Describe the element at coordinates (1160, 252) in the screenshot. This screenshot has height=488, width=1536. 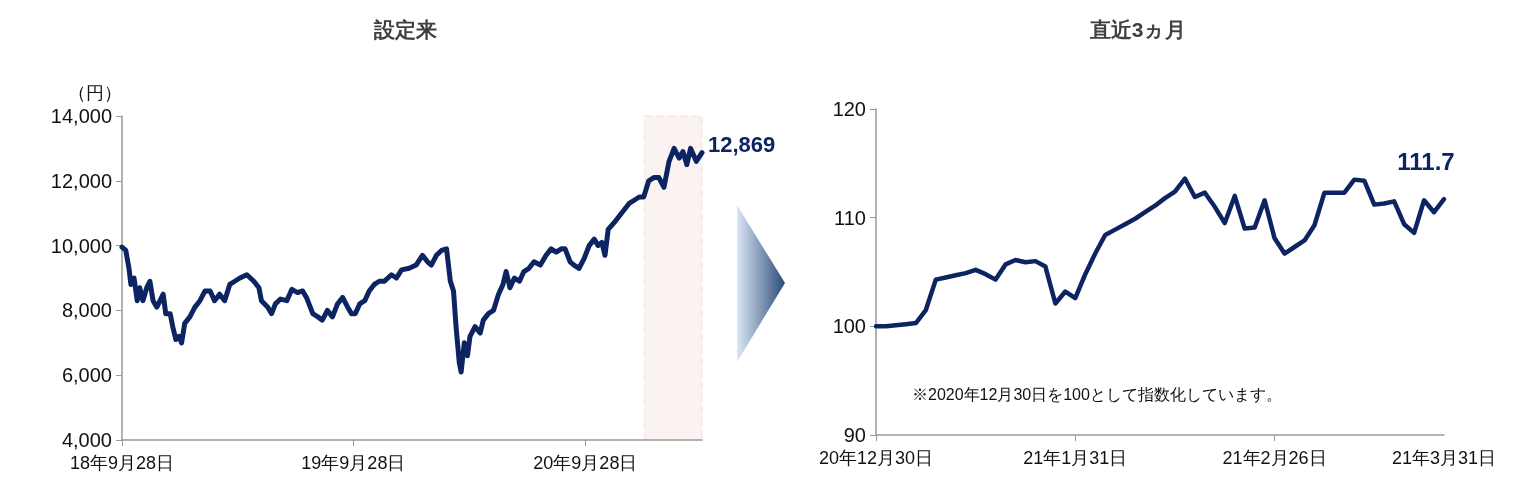
I see `line-series` at that location.